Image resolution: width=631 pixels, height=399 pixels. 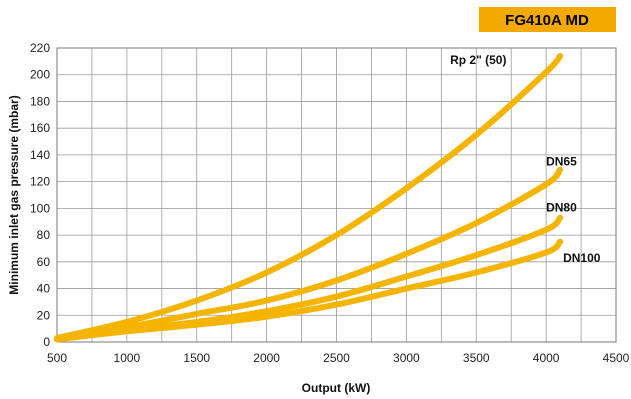 I want to click on x-axis-ticks: 500 1000 1500 2000 2500 3000 3500 4000 4500, so click(x=338, y=358).